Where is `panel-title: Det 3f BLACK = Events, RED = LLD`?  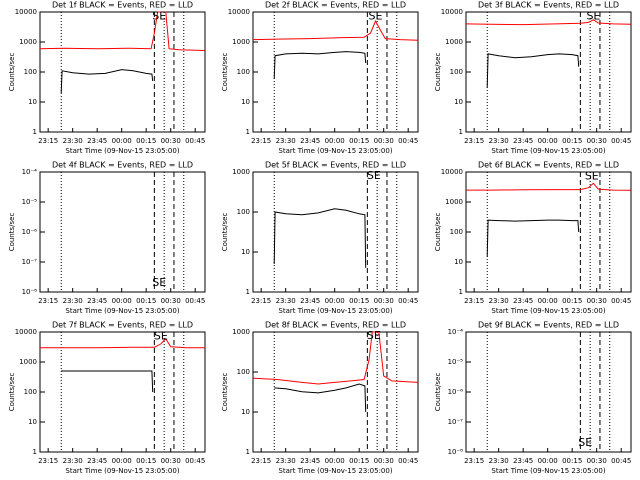 panel-title: Det 3f BLACK = Events, RED = LLD is located at coordinates (548, 5).